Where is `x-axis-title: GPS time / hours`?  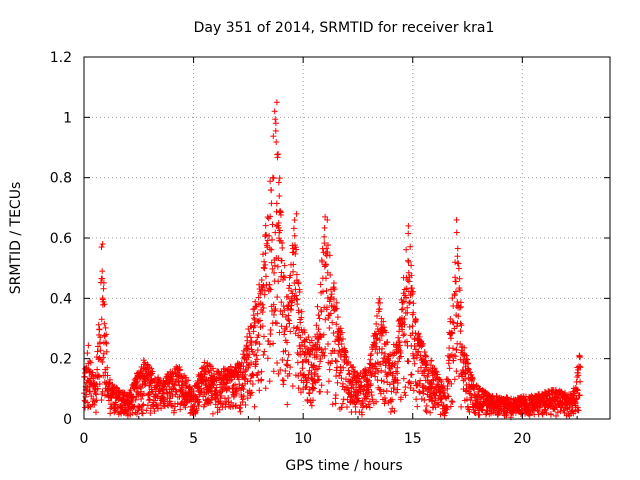 x-axis-title: GPS time / hours is located at coordinates (343, 466).